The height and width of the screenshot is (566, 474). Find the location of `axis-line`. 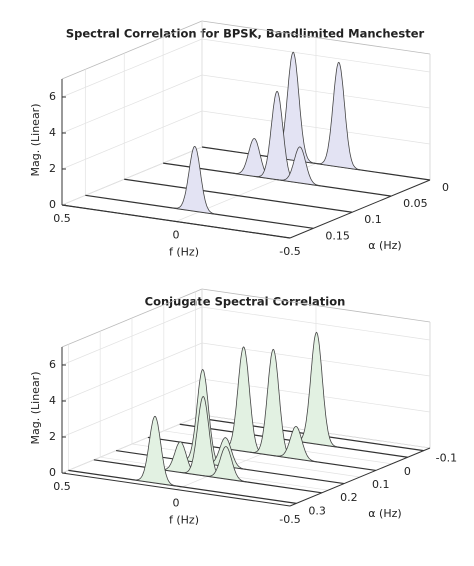

axis-line is located at coordinates (176, 489).